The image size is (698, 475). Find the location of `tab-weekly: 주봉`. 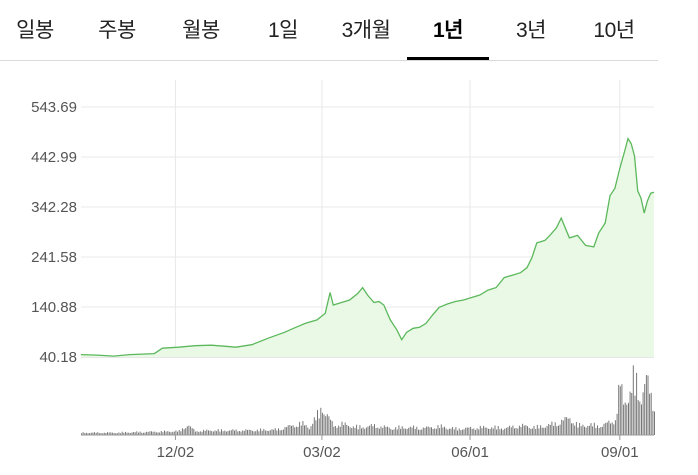

tab-weekly: 주봉 is located at coordinates (117, 30).